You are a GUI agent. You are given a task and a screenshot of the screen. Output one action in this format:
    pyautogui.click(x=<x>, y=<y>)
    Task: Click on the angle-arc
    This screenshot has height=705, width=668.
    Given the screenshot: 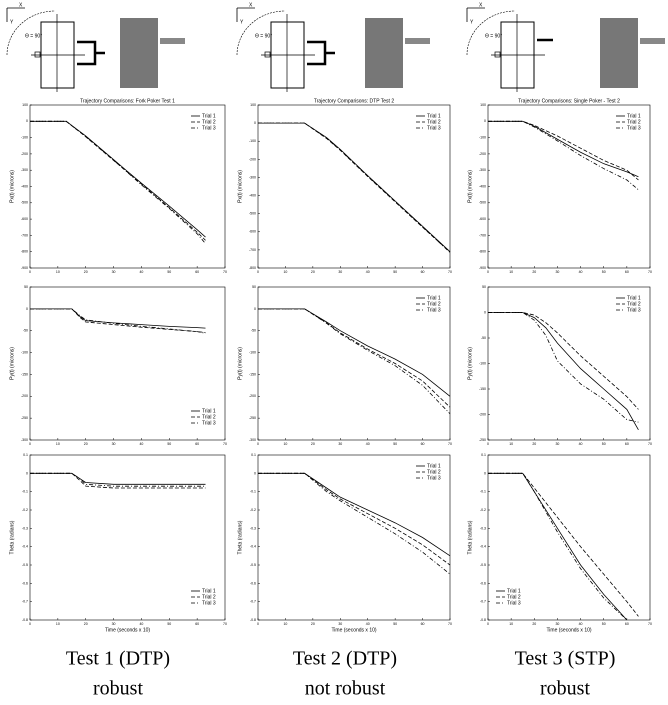 What is the action you would take?
    pyautogui.click(x=261, y=33)
    